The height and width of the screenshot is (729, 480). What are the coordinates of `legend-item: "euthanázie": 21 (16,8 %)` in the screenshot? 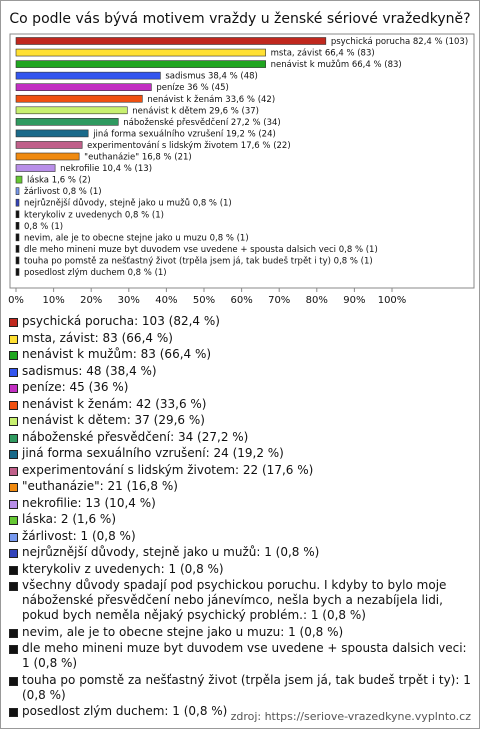 It's located at (240, 486).